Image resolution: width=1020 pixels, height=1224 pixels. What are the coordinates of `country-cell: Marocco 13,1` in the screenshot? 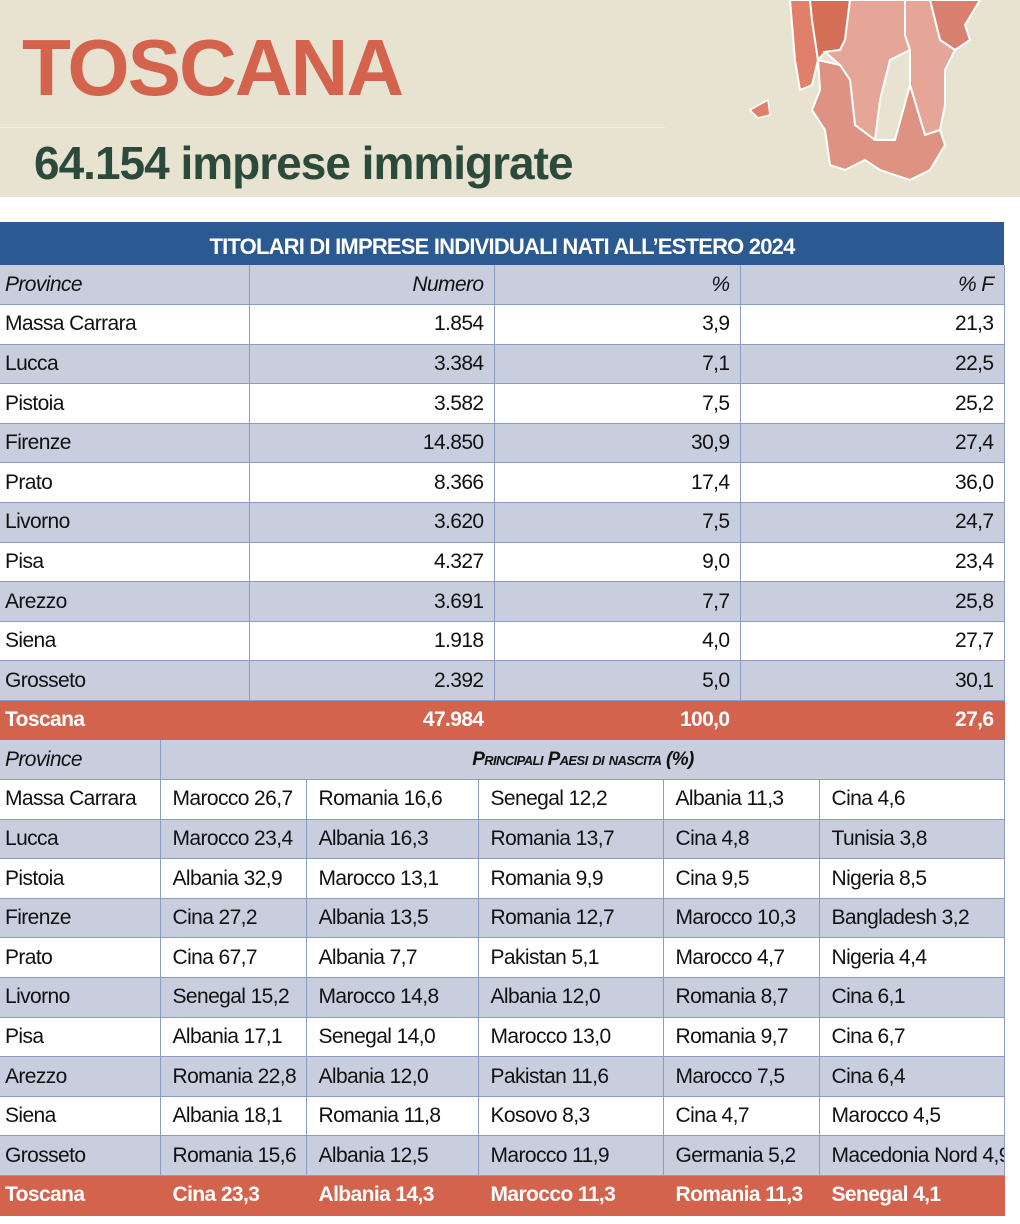 It's located at (392, 878).